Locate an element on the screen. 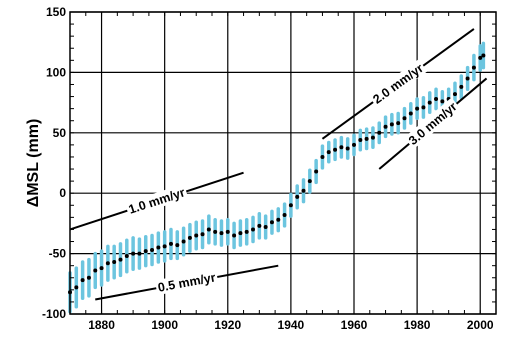 This screenshot has height=337, width=512. x-tick-label: 2000 is located at coordinates (480, 325).